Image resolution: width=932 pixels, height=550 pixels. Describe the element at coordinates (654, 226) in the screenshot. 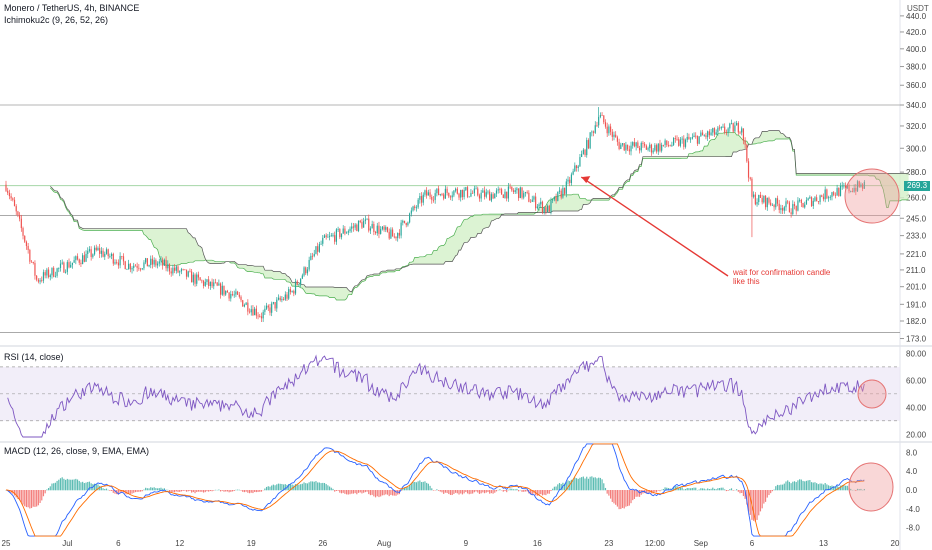

I see `annotation-arrow-line` at that location.